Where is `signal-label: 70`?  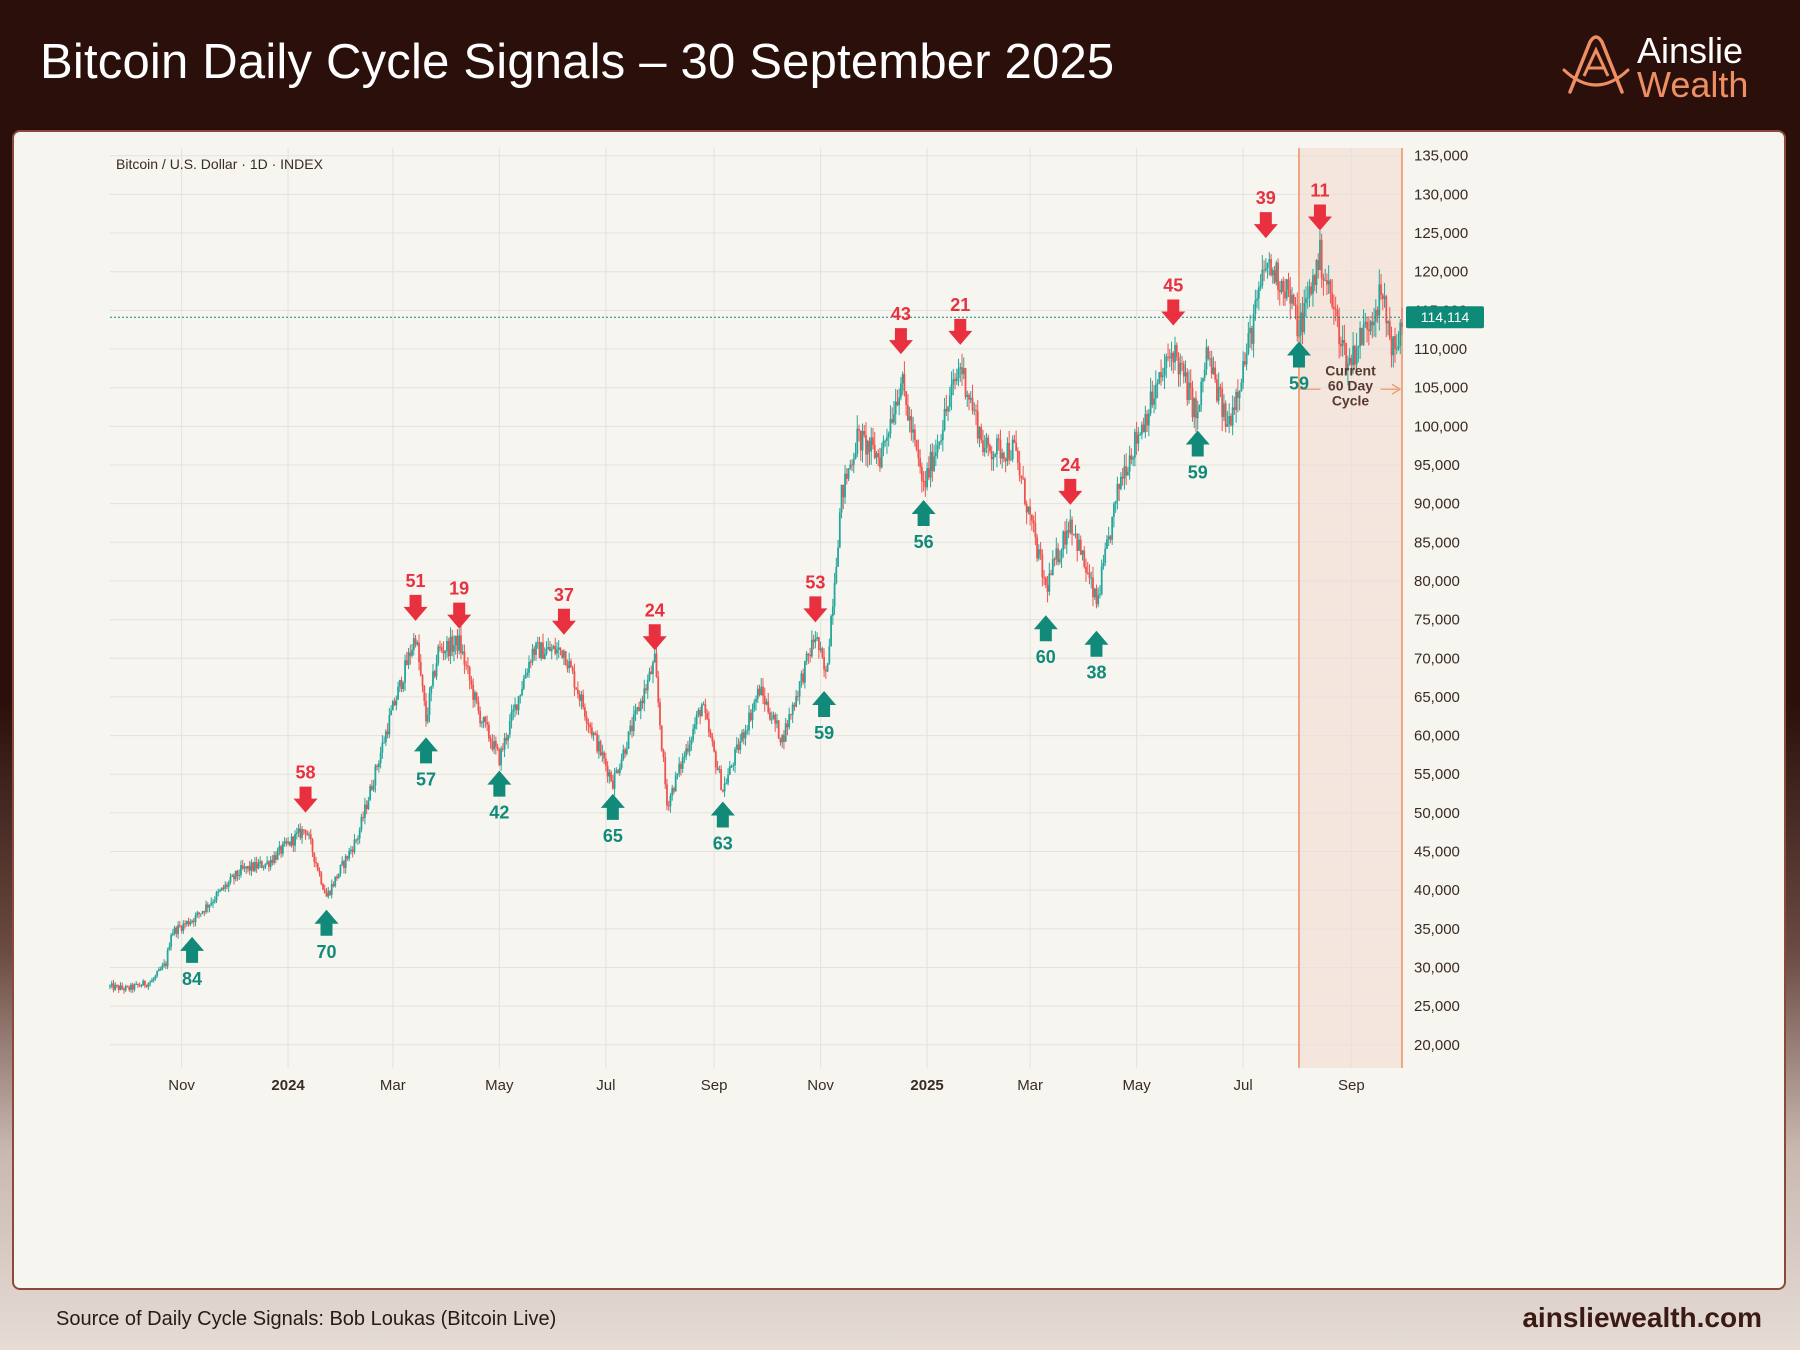 signal-label: 70 is located at coordinates (326, 952).